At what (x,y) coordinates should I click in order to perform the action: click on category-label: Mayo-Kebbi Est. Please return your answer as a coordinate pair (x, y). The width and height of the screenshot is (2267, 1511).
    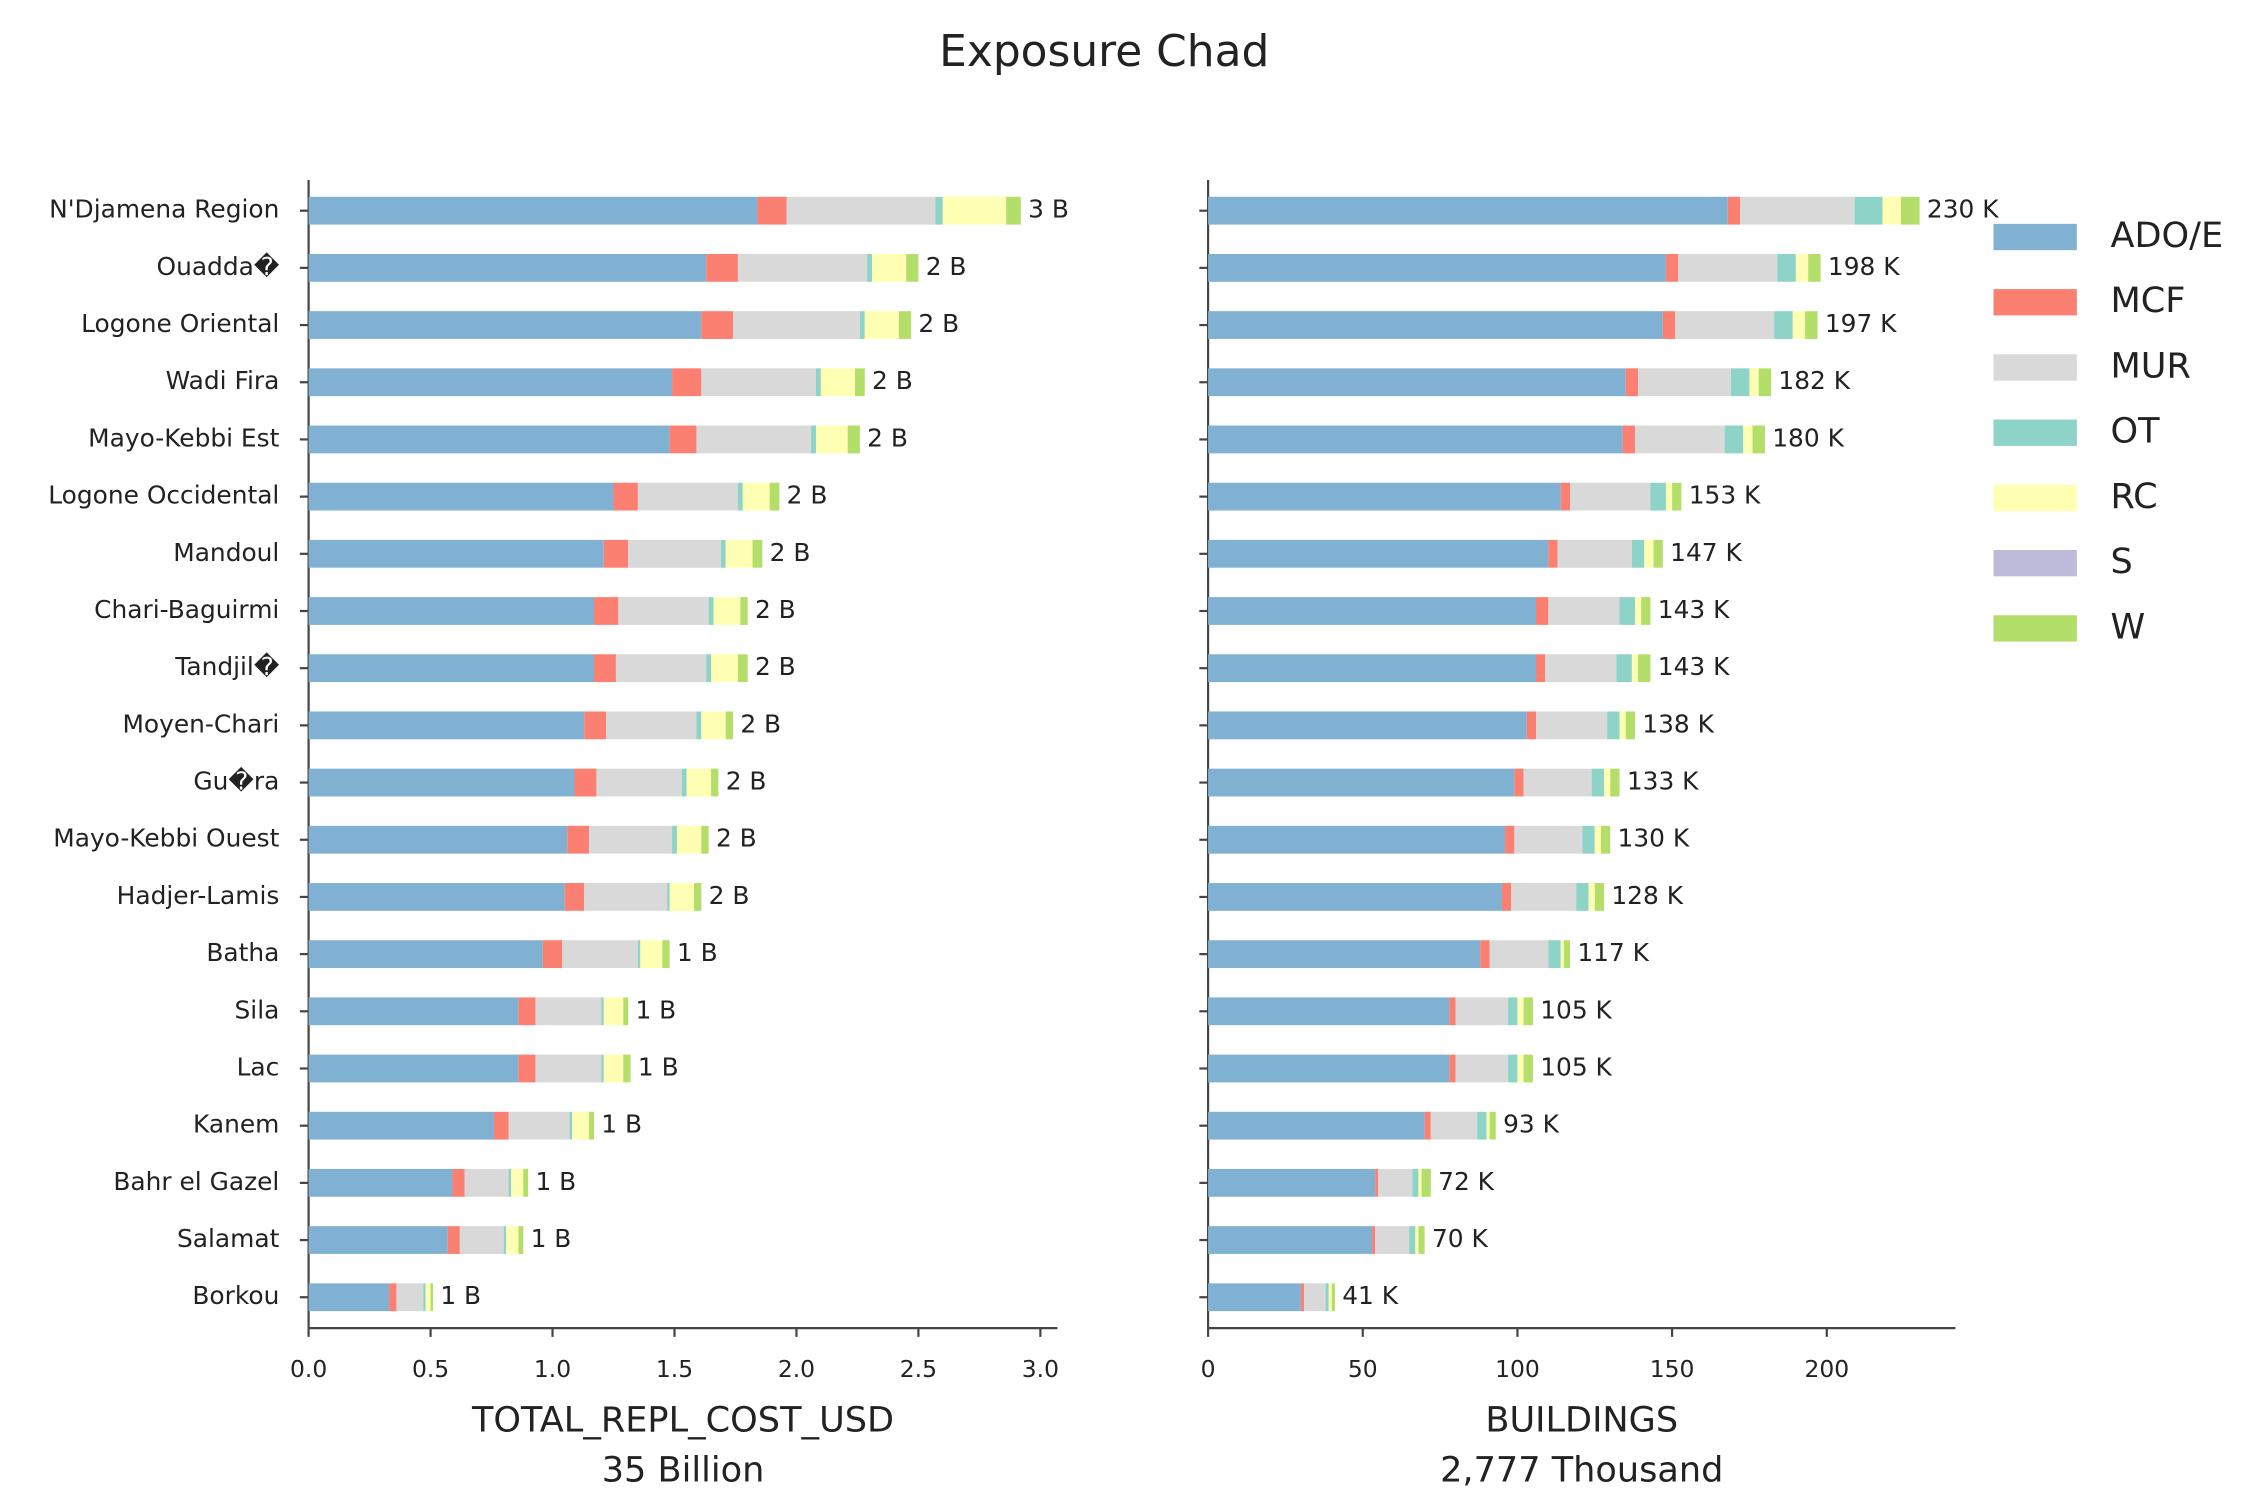
    Looking at the image, I should click on (183, 437).